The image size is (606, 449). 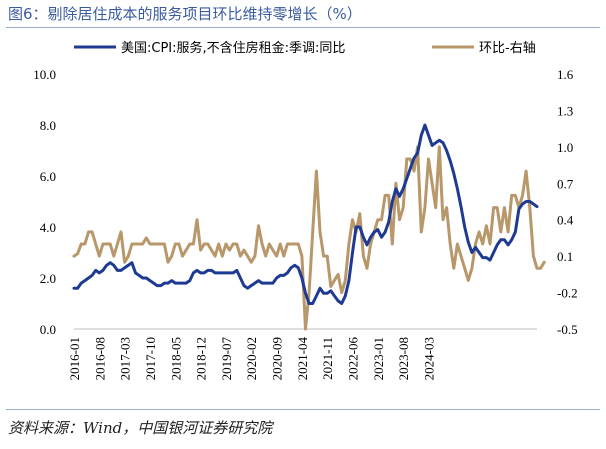 I want to click on footer-divider, so click(x=303, y=409).